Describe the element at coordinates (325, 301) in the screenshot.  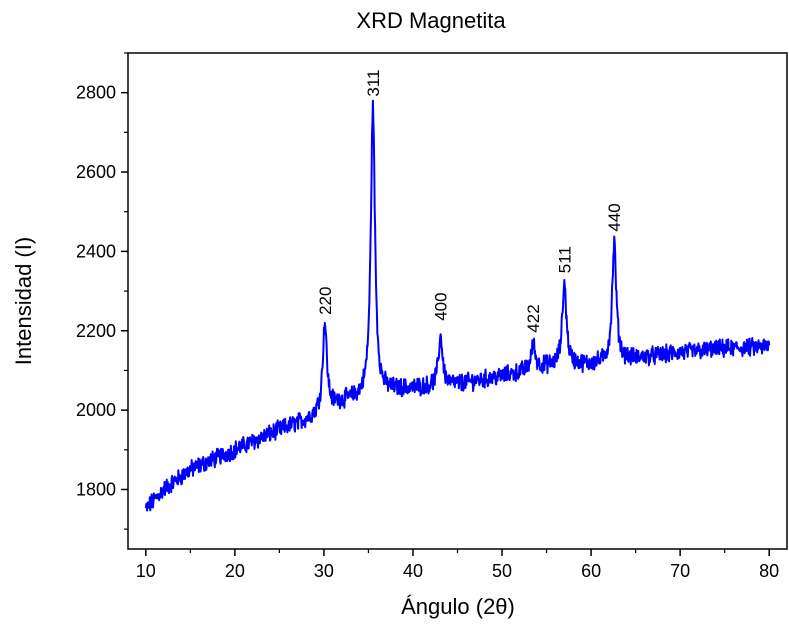
I see `peak-label: 220` at that location.